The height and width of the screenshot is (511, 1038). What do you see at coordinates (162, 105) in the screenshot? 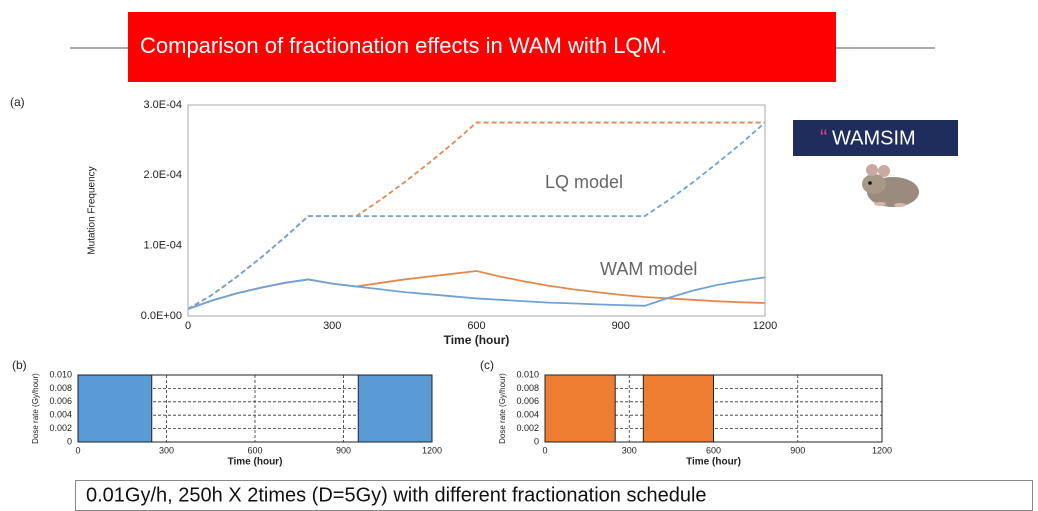
I see `y-tick-label: 3.0E-04` at bounding box center [162, 105].